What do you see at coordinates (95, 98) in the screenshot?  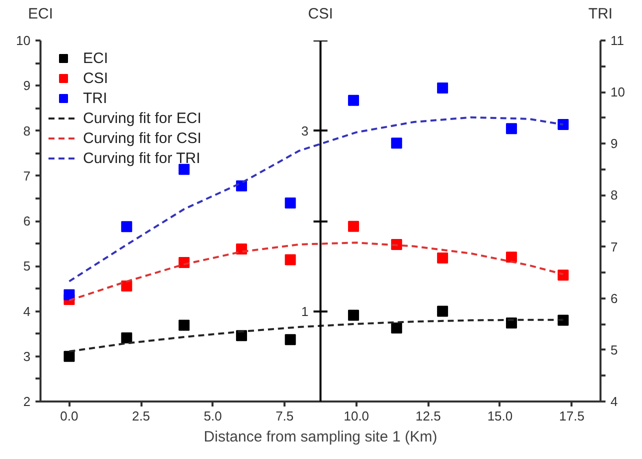 I see `legend-label: TRI` at bounding box center [95, 98].